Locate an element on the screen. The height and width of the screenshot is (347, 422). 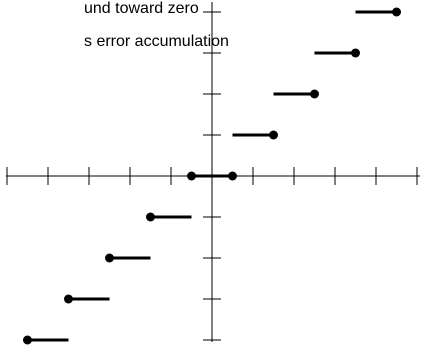
caption-line-1: und toward zero is located at coordinates (141, 8).